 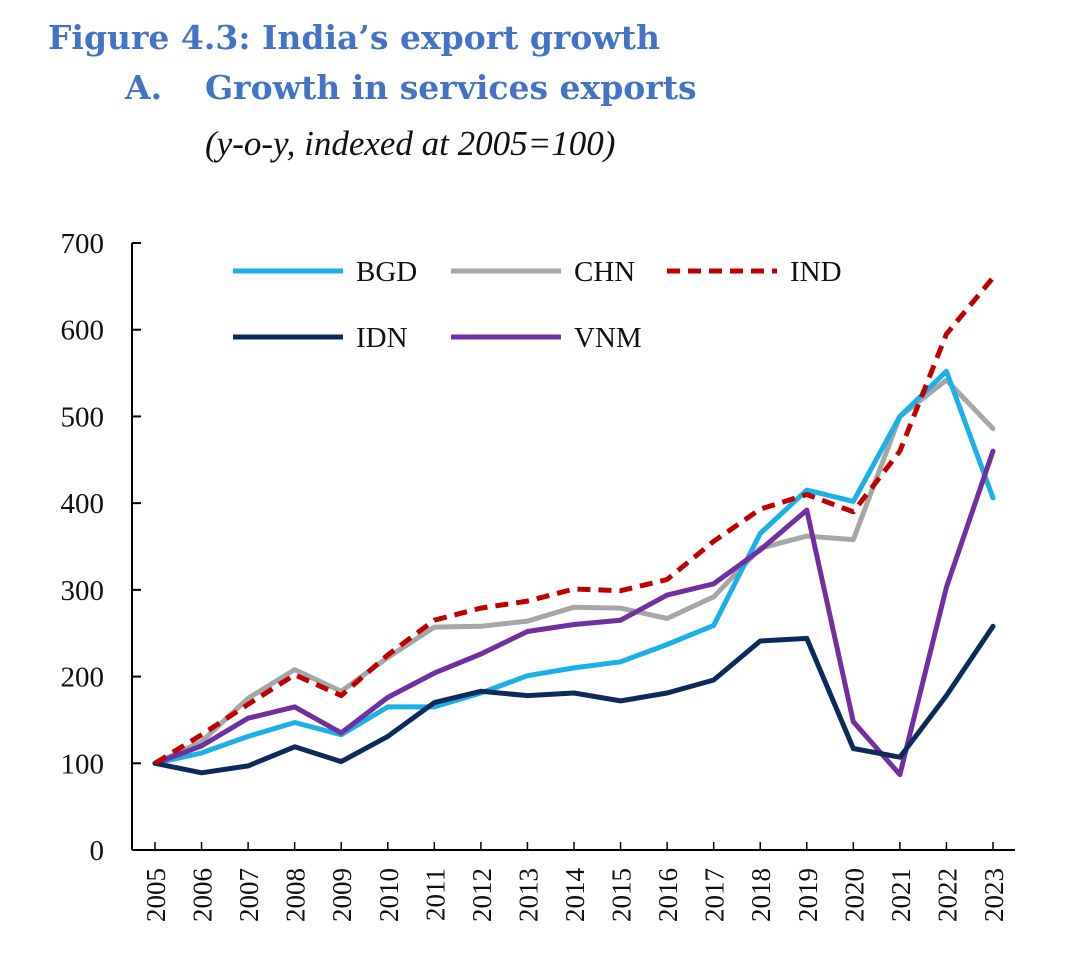 What do you see at coordinates (296, 895) in the screenshot?
I see `x-tick-label: 2008` at bounding box center [296, 895].